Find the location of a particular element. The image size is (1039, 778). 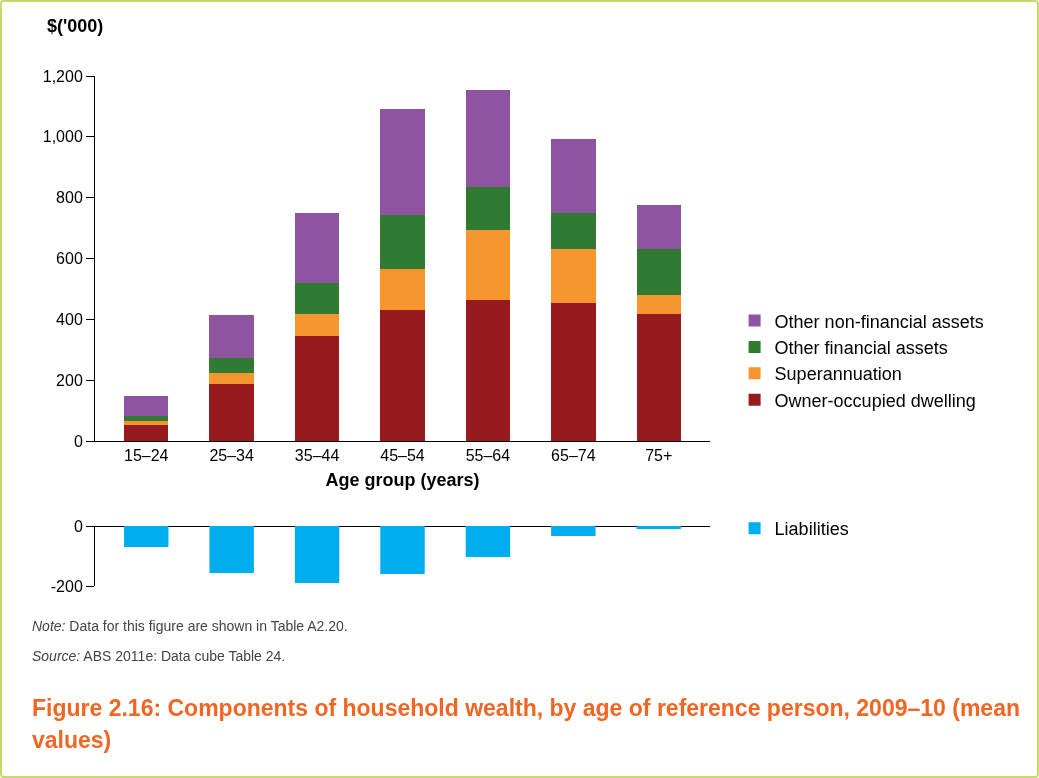

text: Note: Data for this figure are shown in Table A2.20. is located at coordinates (190, 626).